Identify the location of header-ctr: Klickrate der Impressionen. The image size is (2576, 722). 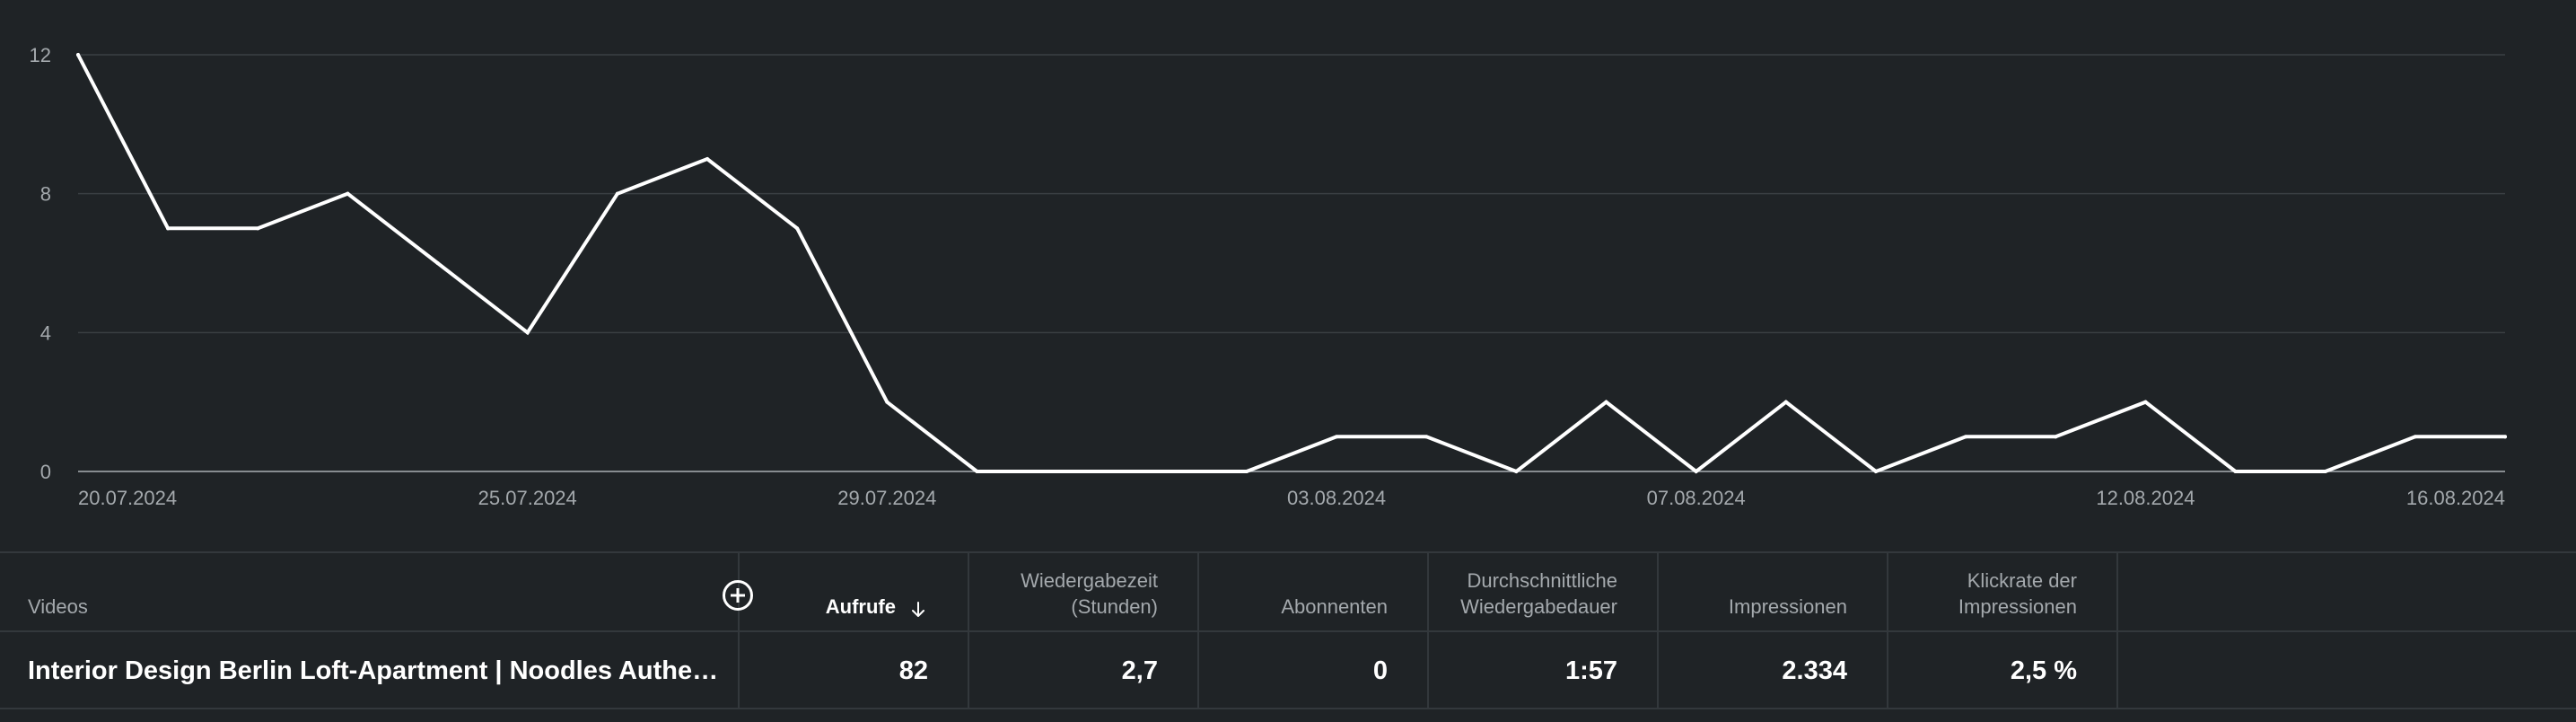
(2003, 591).